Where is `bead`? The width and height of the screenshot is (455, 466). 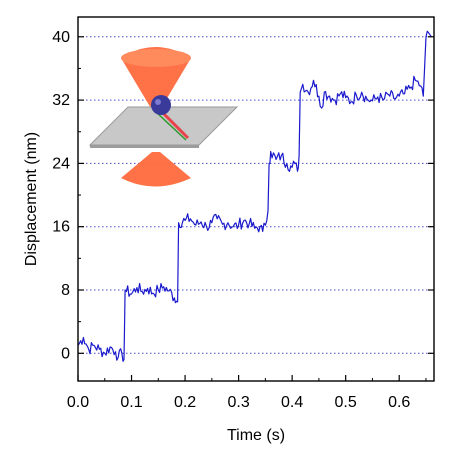
bead is located at coordinates (161, 105).